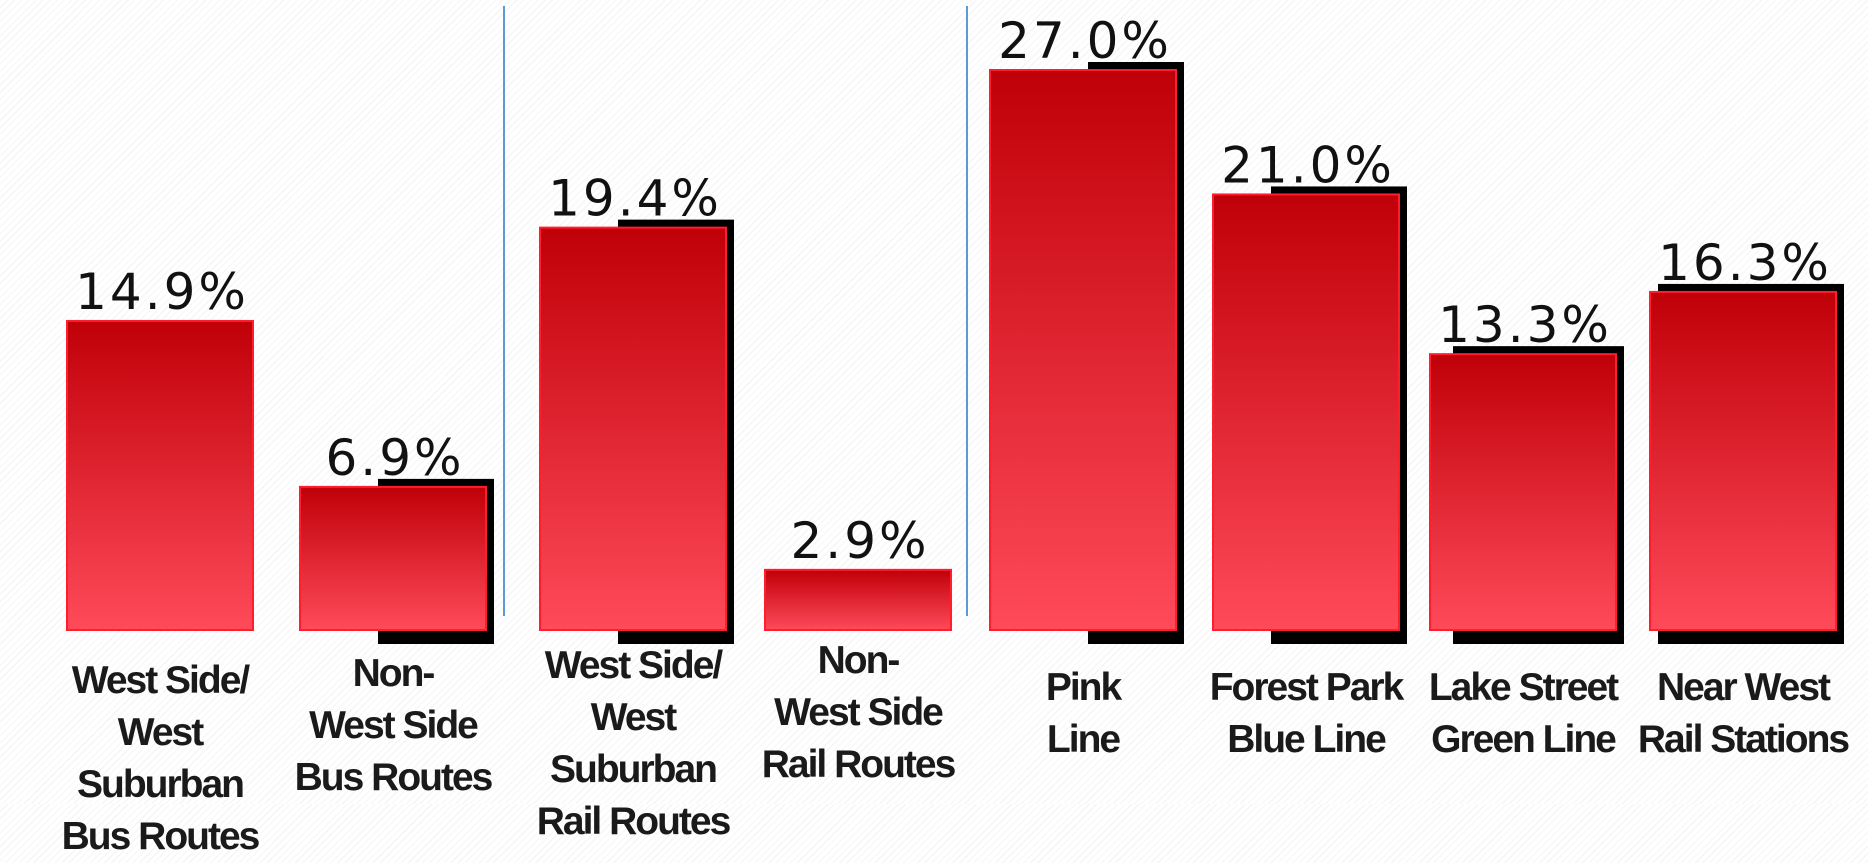 The height and width of the screenshot is (863, 1868). I want to click on value-label: 6.9%, so click(394, 458).